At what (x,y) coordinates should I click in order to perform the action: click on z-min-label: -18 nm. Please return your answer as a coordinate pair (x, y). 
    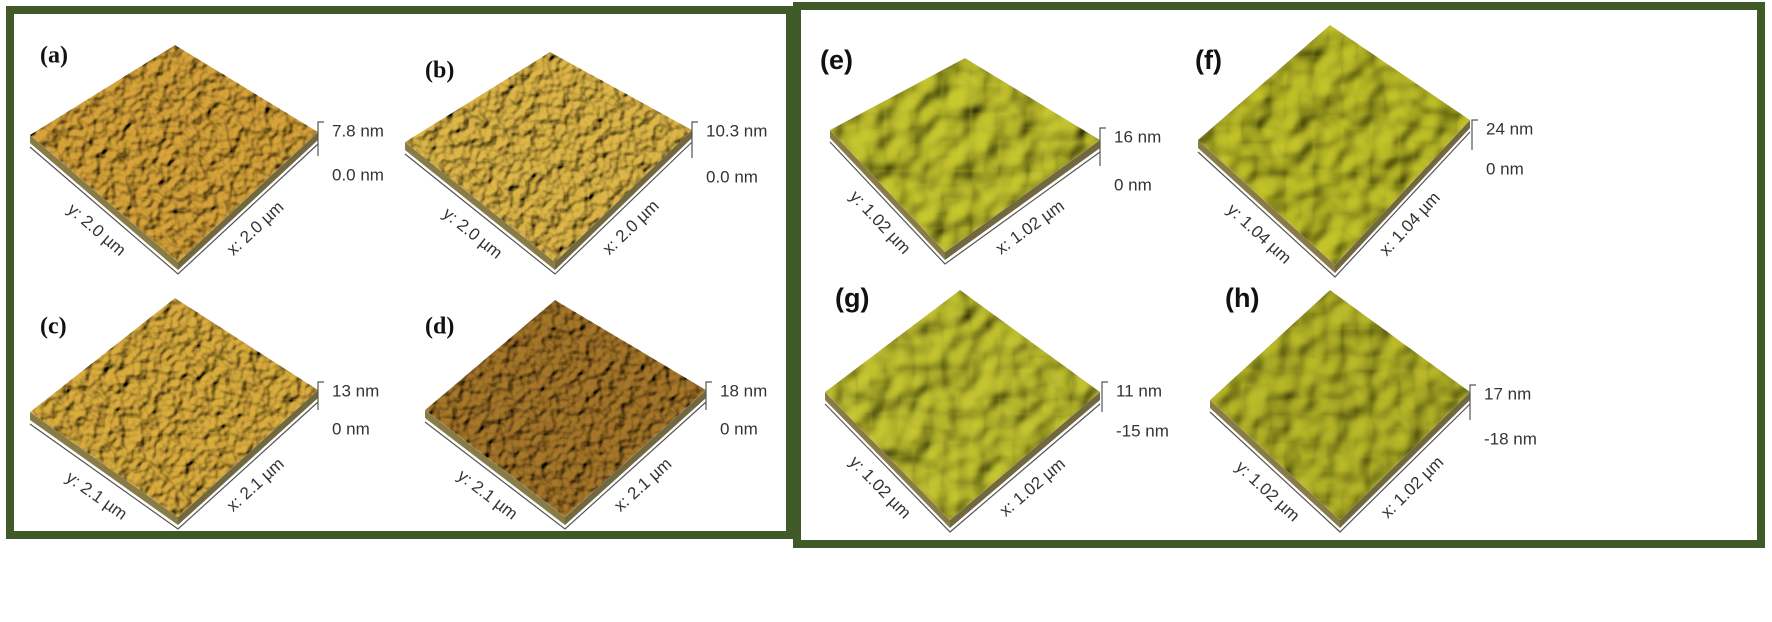
    Looking at the image, I should click on (1510, 438).